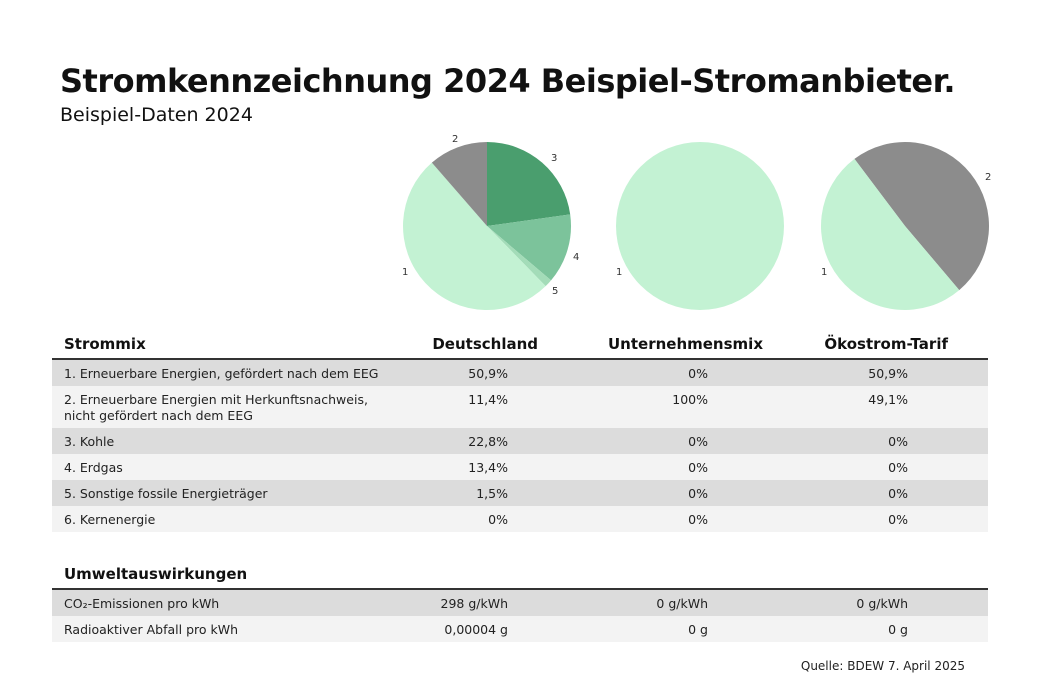 The width and height of the screenshot is (1040, 693). Describe the element at coordinates (882, 666) in the screenshot. I see `source-note: Quelle: BDEW 7. April 2025` at that location.